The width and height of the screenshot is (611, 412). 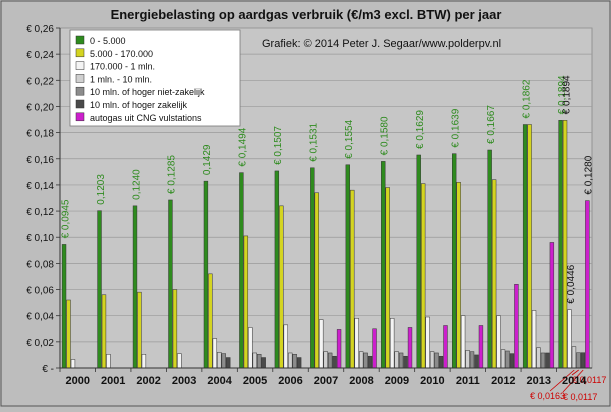 I want to click on x-tick-label: 2012, so click(x=503, y=381).